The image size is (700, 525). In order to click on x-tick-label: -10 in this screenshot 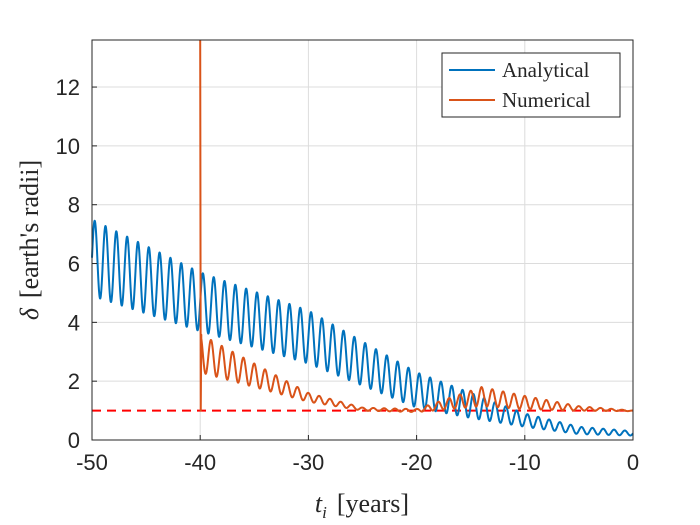, I will do `click(525, 462)`.